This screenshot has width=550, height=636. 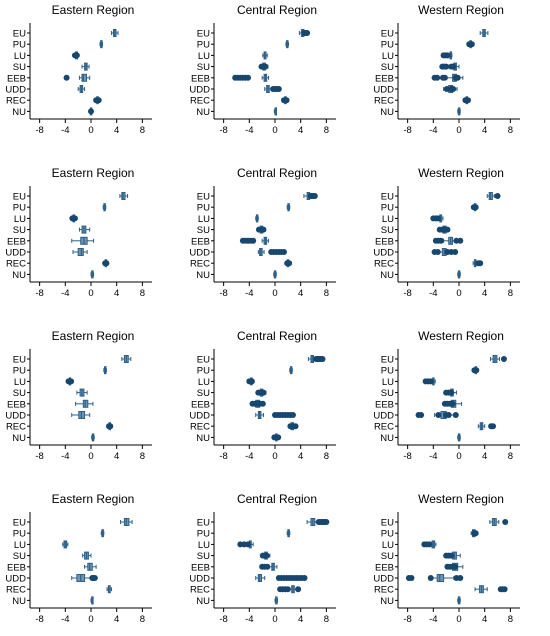 What do you see at coordinates (93, 173) in the screenshot?
I see `panel-title: Eastern Region` at bounding box center [93, 173].